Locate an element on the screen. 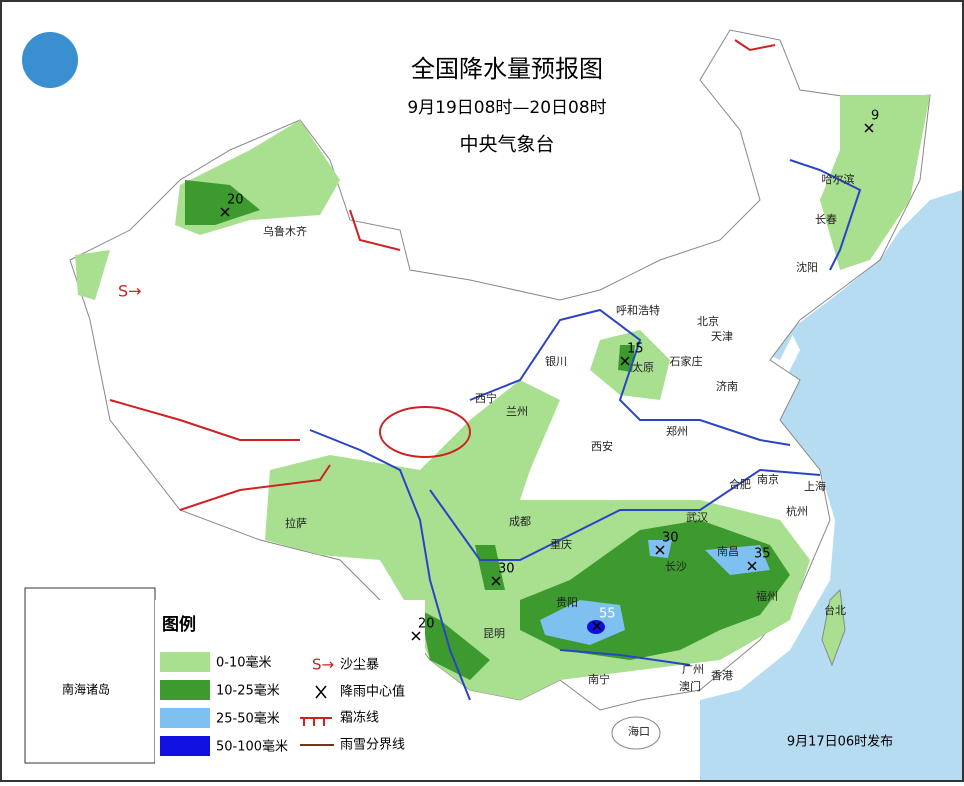 The height and width of the screenshot is (786, 964). rain-center-value: 55 is located at coordinates (607, 614).